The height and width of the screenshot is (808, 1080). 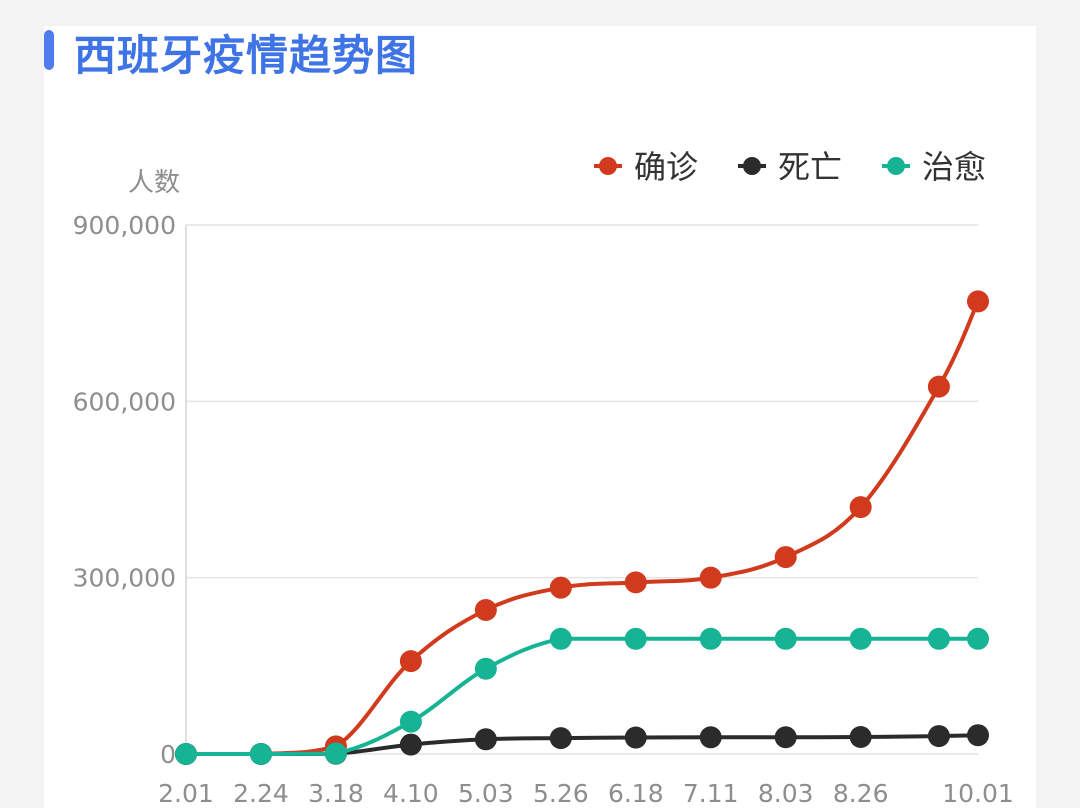 I want to click on legend: 确诊 死亡 治愈, so click(x=790, y=167).